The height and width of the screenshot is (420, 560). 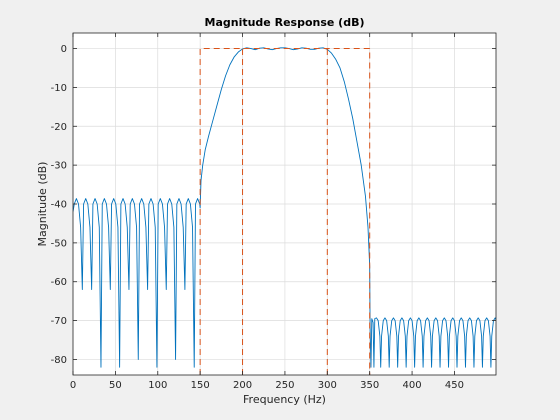 What do you see at coordinates (327, 385) in the screenshot?
I see `x-tick-label: 300` at bounding box center [327, 385].